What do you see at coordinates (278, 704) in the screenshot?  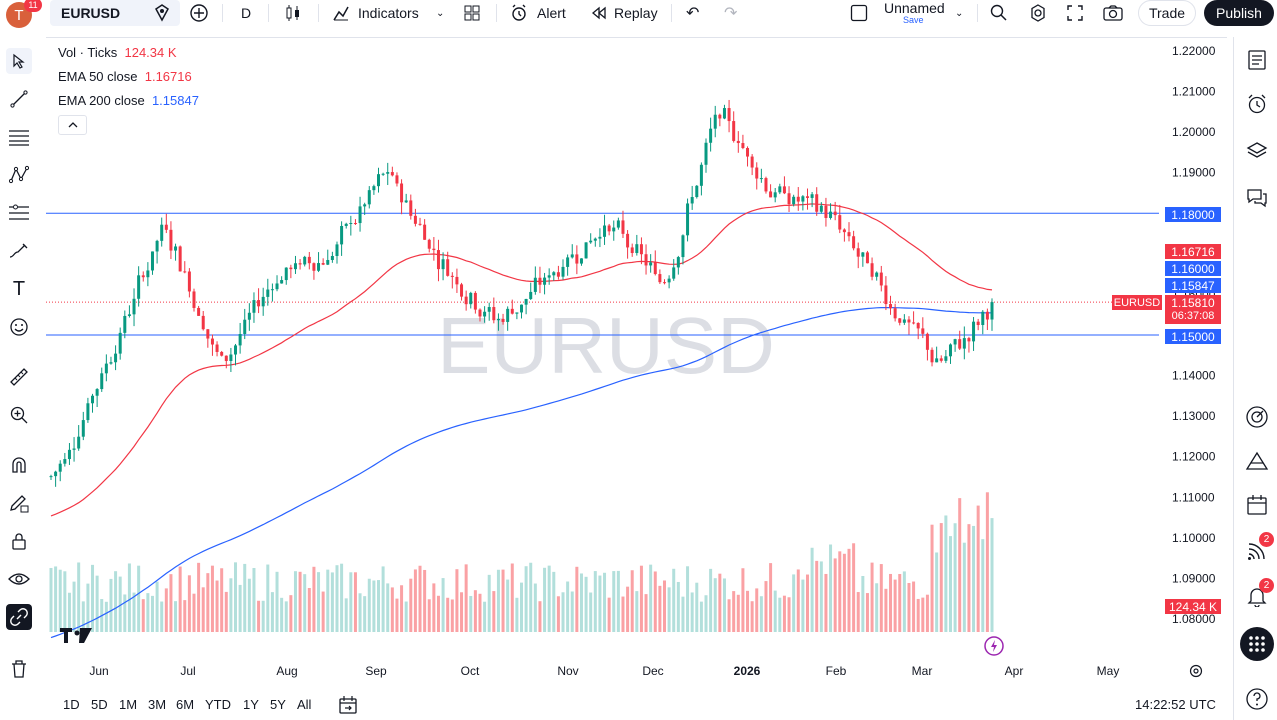 I see `timeframe-5y: 5Y` at bounding box center [278, 704].